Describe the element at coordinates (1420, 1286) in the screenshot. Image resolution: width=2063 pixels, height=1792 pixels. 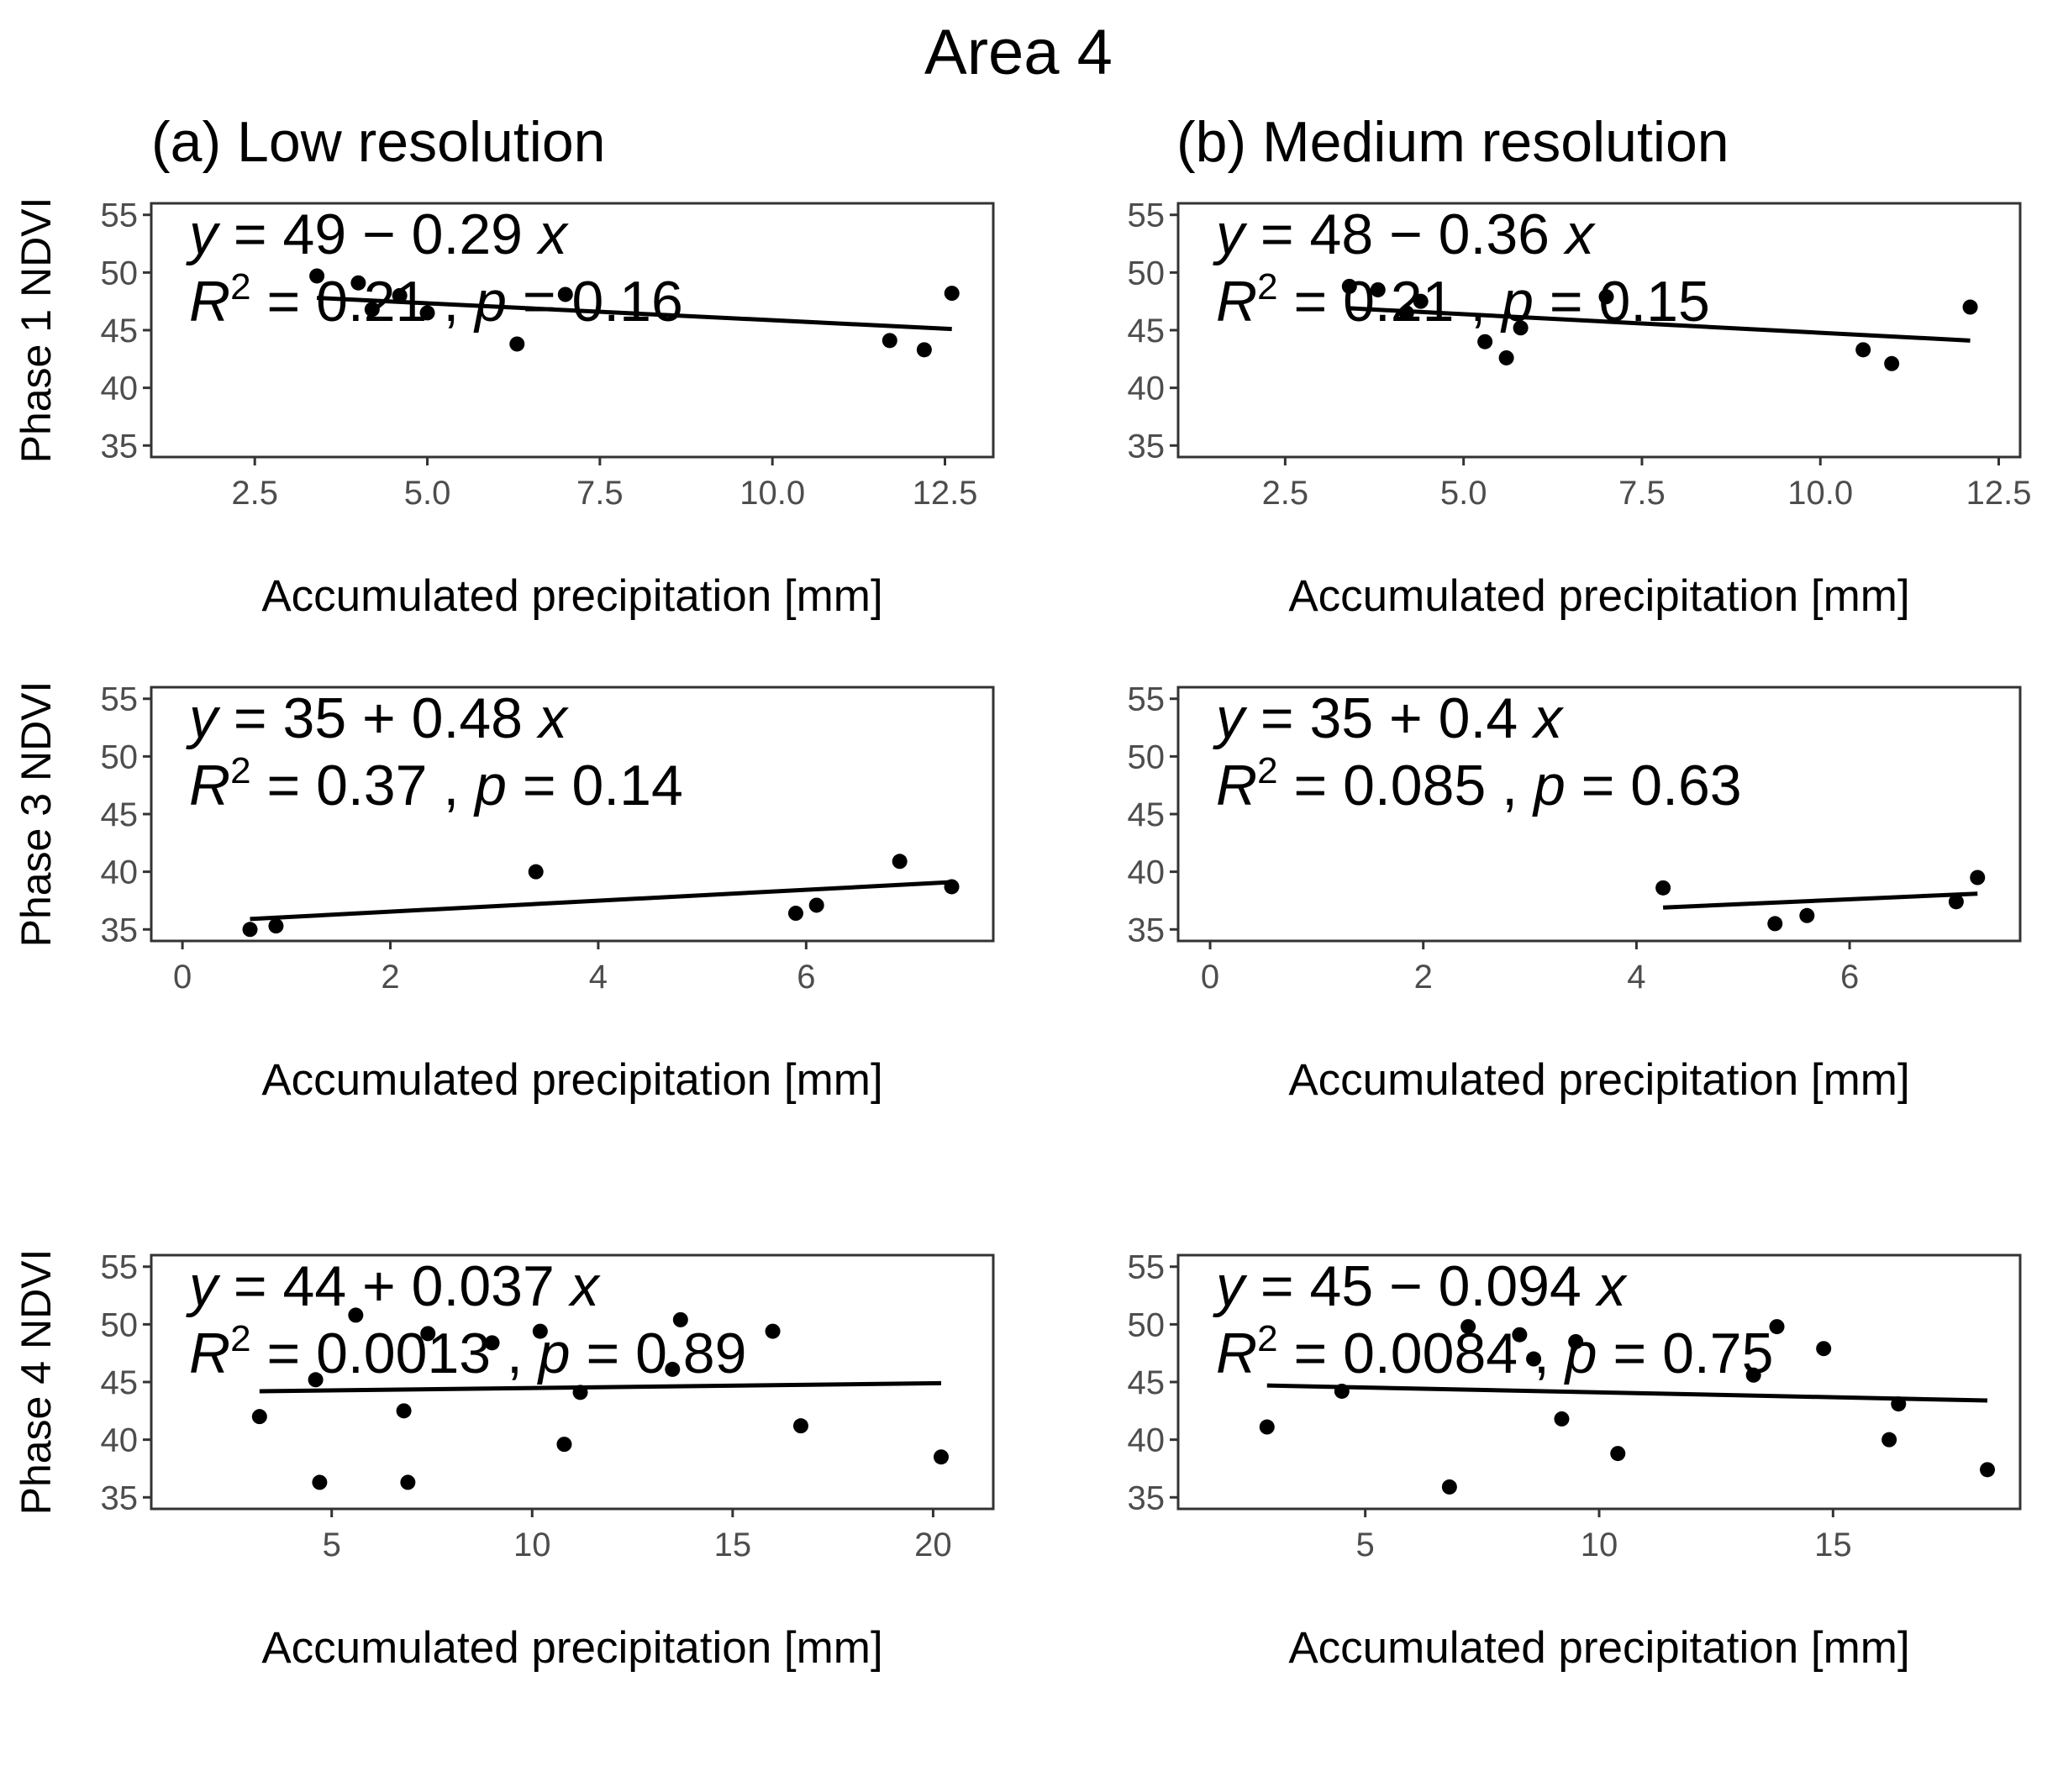
I see `regression-equation: y = 45 − 0.094 x` at that location.